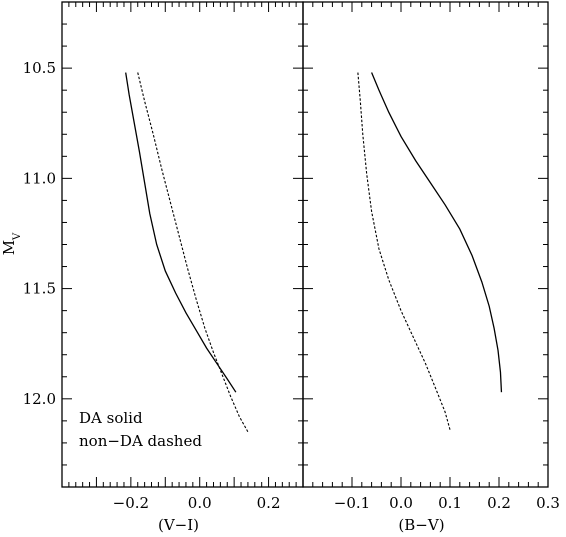 Image resolution: width=566 pixels, height=537 pixels. I want to click on legend-line-nonda: non−DA dashed, so click(140, 441).